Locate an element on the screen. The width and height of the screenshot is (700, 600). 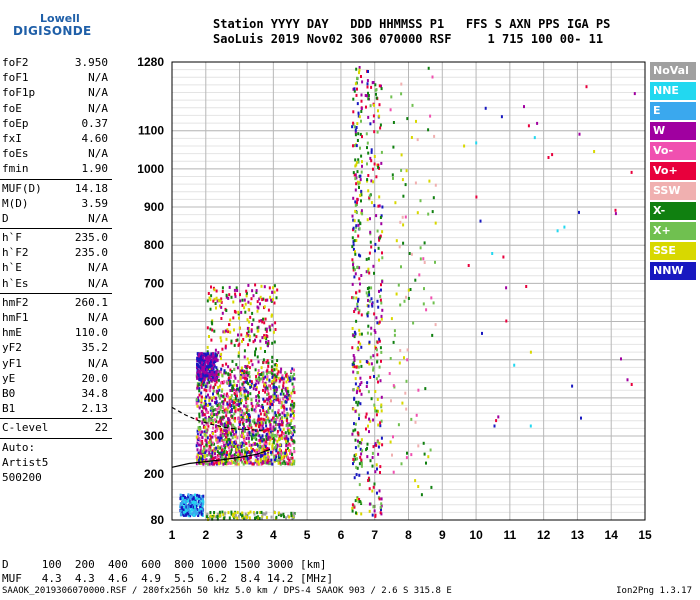
param-name: foEp is located at coordinates (15, 123).